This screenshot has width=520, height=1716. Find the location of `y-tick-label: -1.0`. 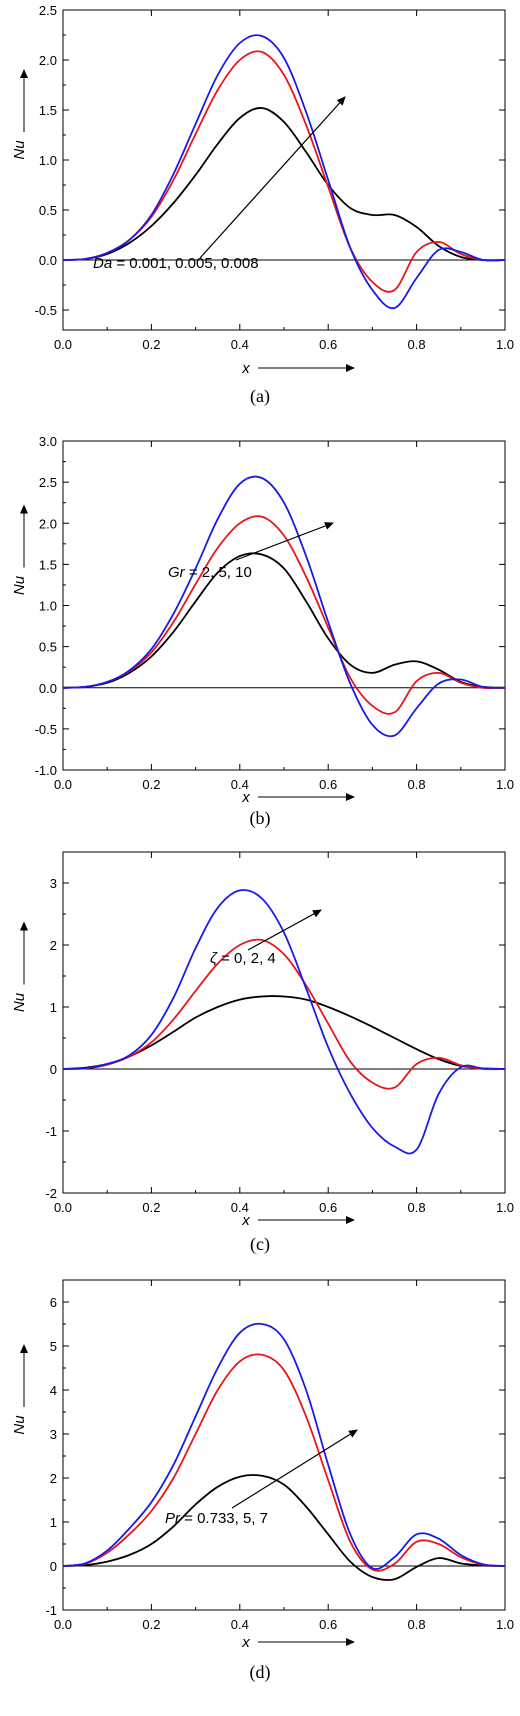

y-tick-label: -1.0 is located at coordinates (46, 770).